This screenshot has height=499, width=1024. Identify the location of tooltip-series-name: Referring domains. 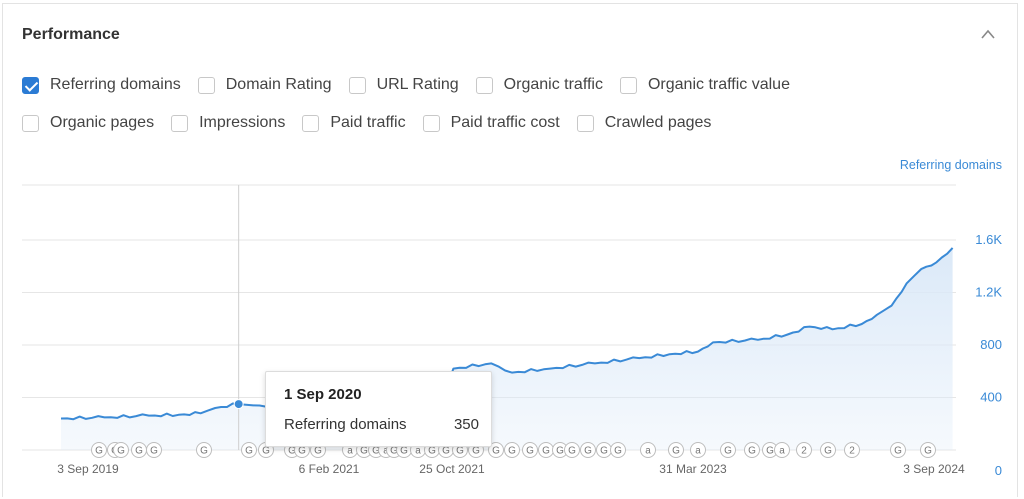
(345, 424).